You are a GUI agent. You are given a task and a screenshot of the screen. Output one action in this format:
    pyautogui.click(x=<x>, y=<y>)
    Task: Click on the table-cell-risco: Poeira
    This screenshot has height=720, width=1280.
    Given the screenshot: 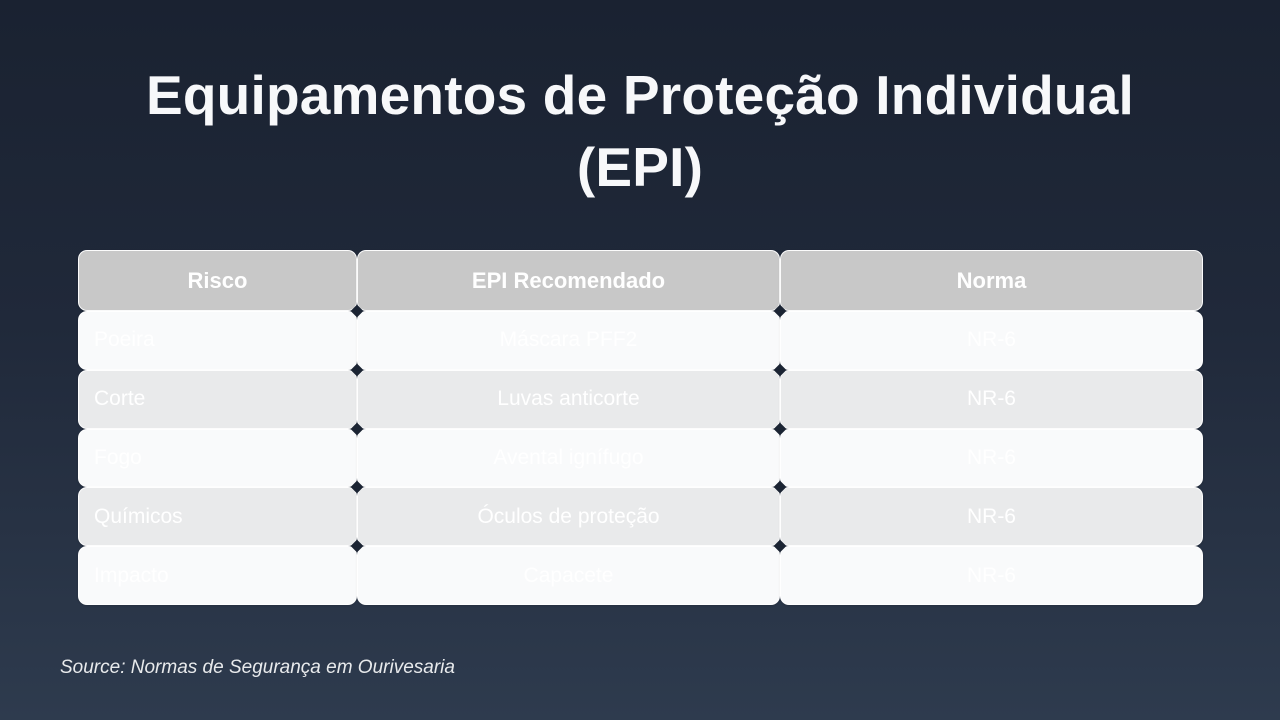 What is the action you would take?
    pyautogui.click(x=217, y=340)
    